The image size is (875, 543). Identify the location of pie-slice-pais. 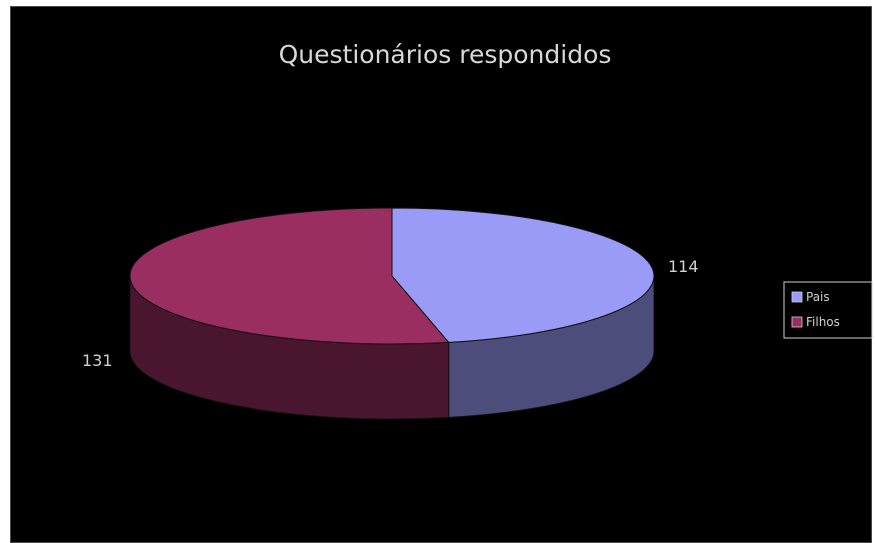
(523, 275).